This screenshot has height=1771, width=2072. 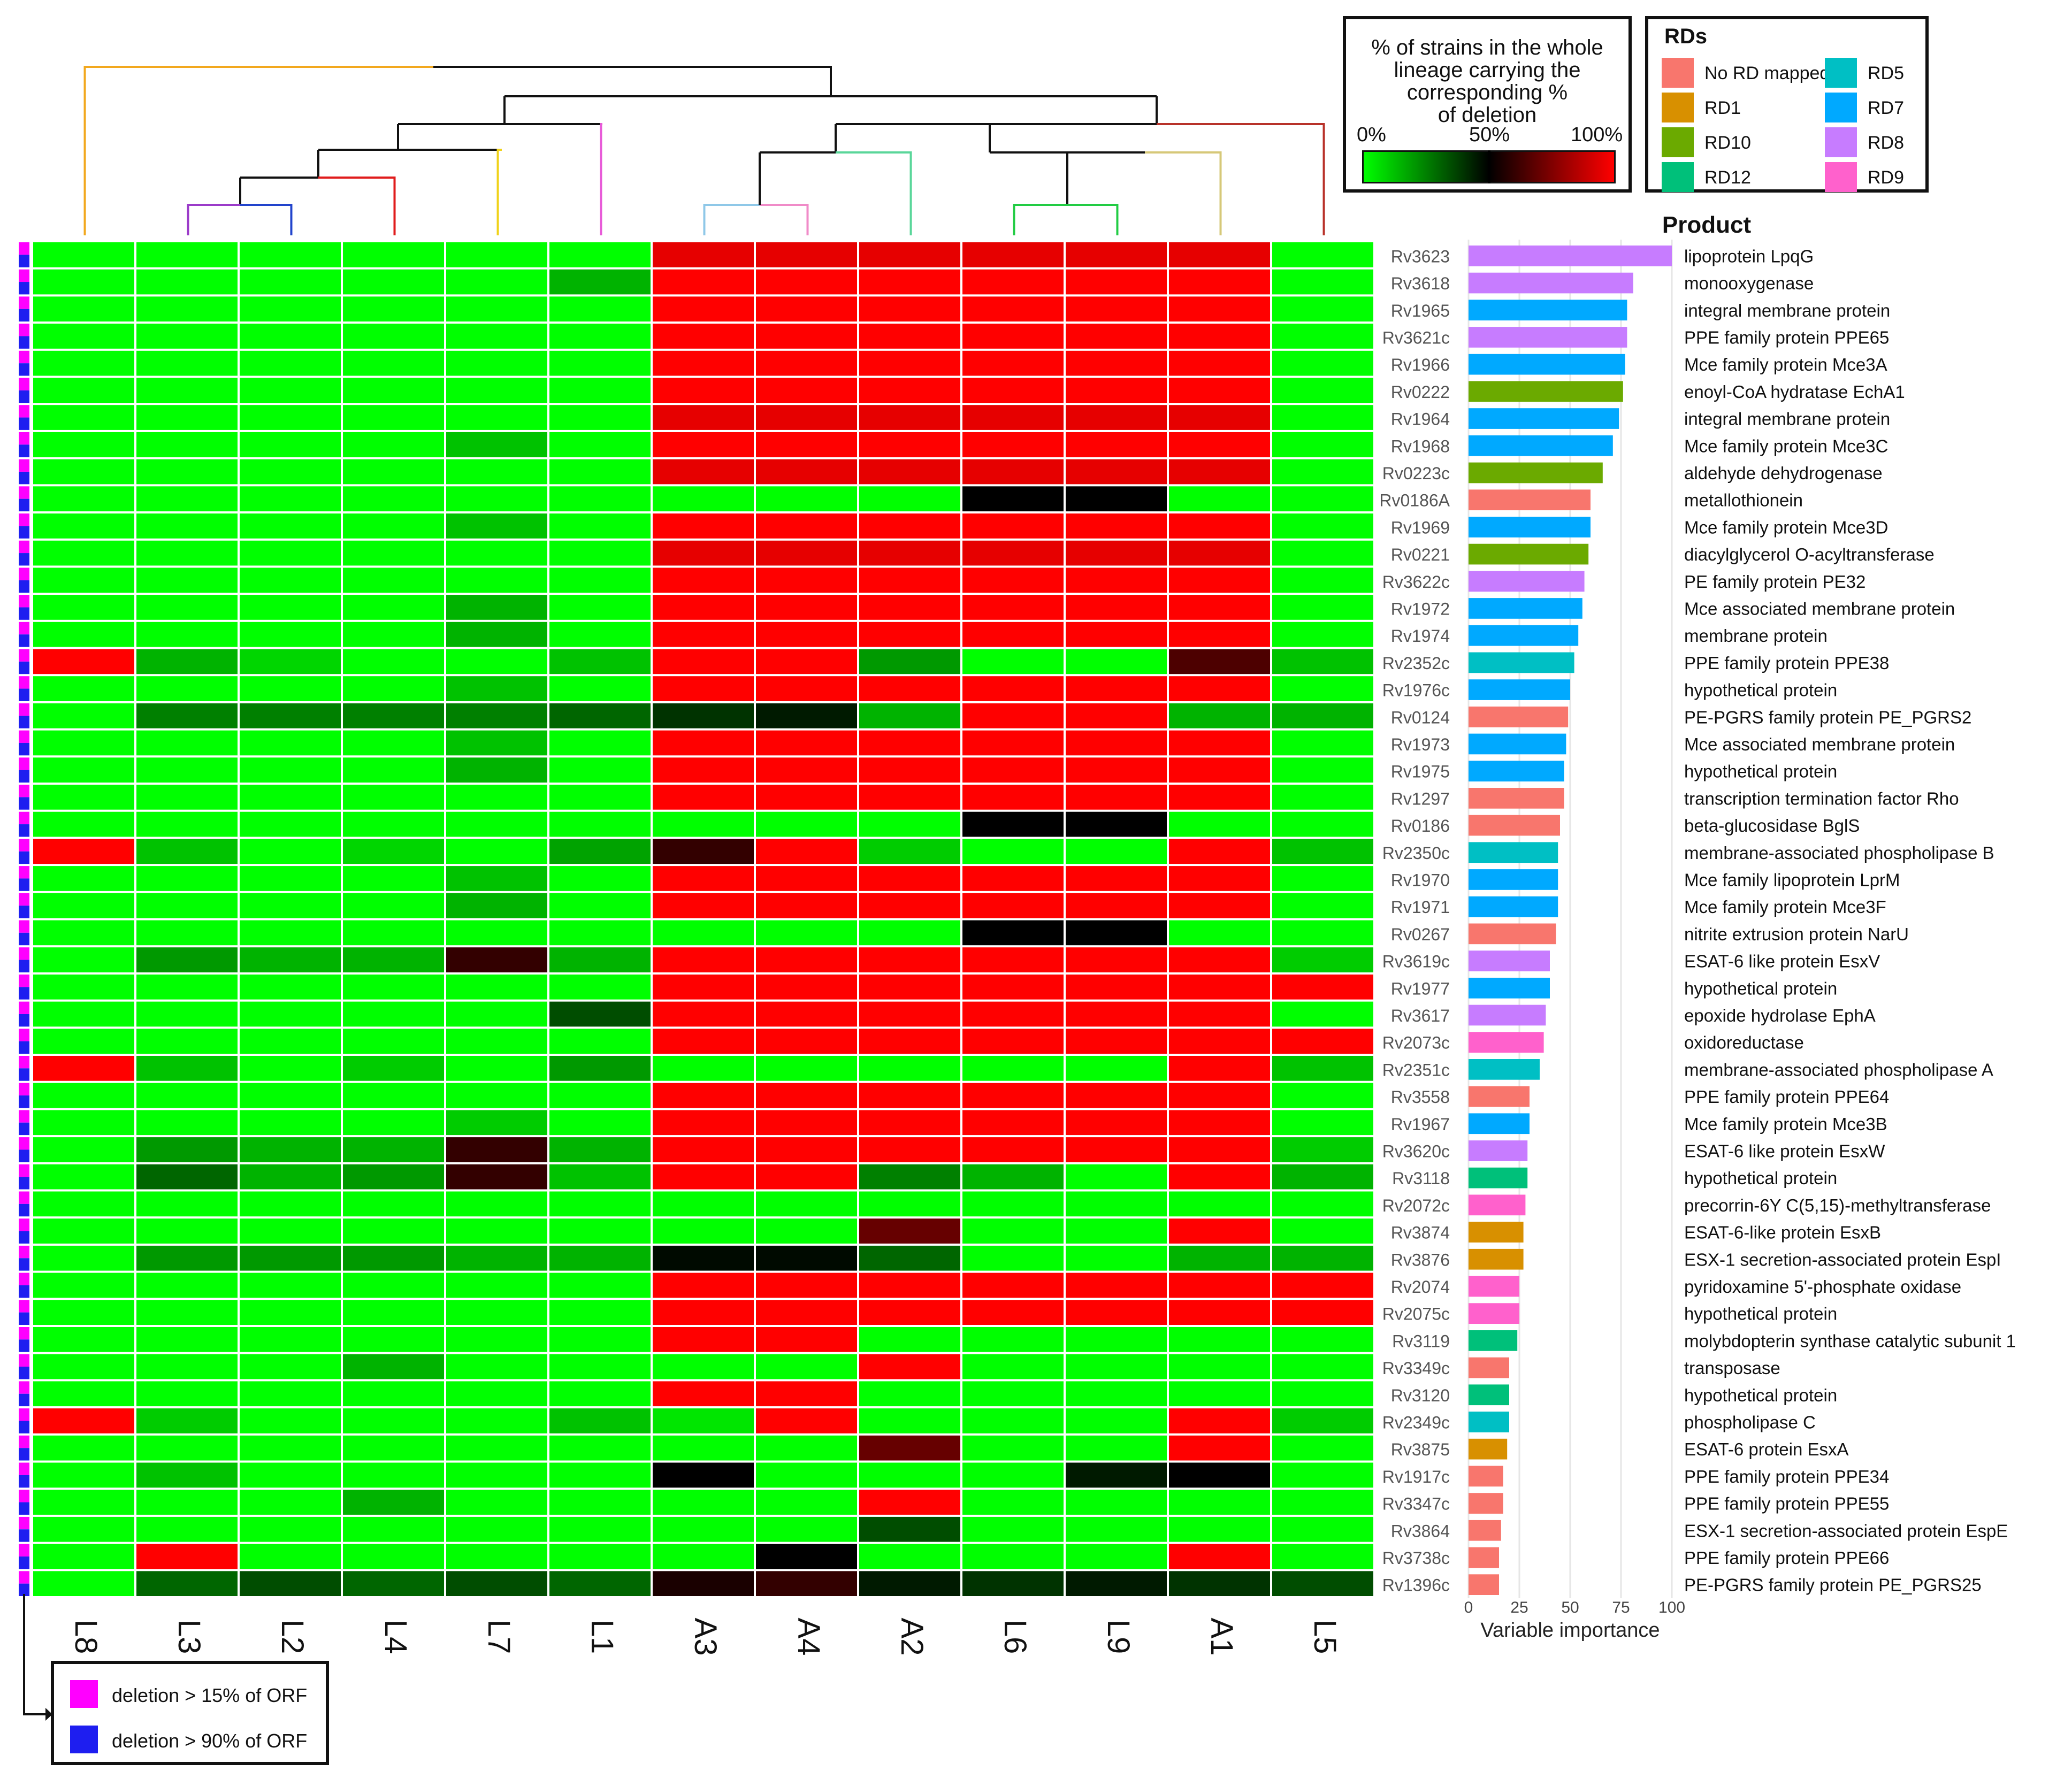 What do you see at coordinates (1886, 177) in the screenshot?
I see `rd-label: RD9` at bounding box center [1886, 177].